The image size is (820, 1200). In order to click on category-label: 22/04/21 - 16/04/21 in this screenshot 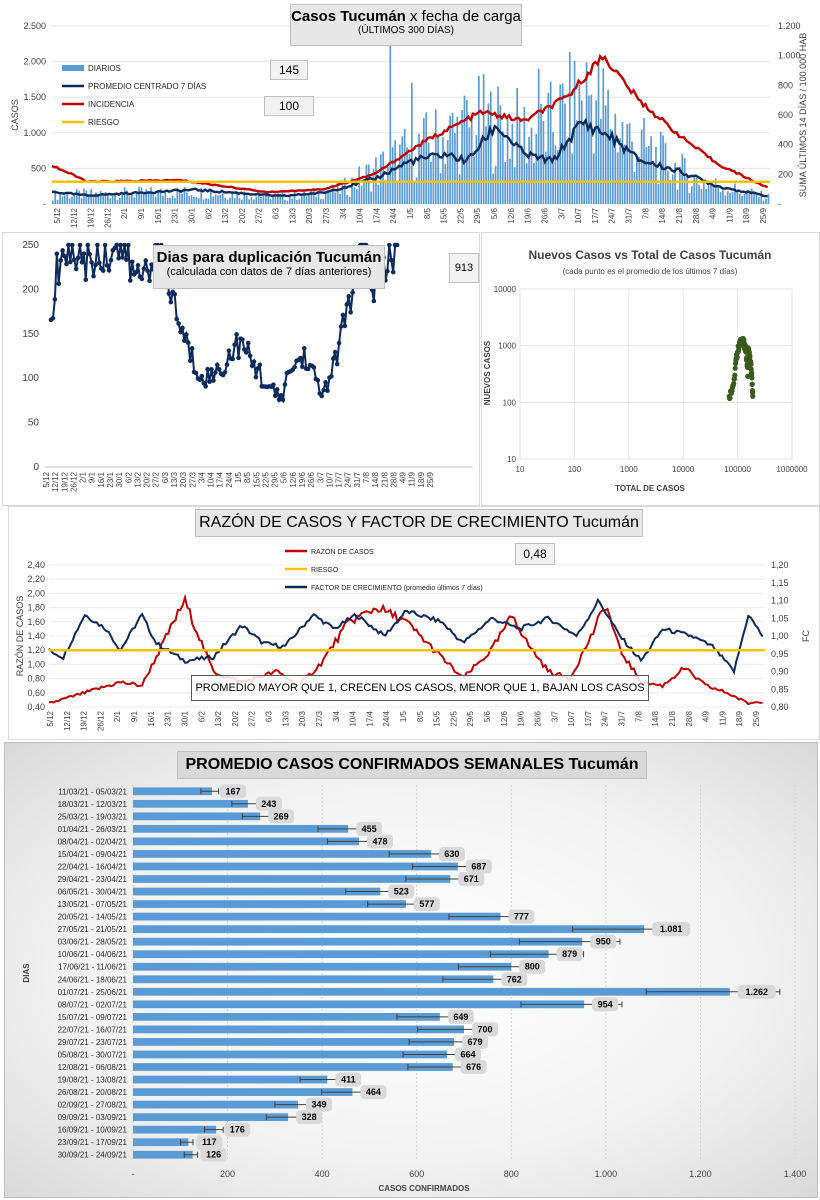, I will do `click(93, 866)`.